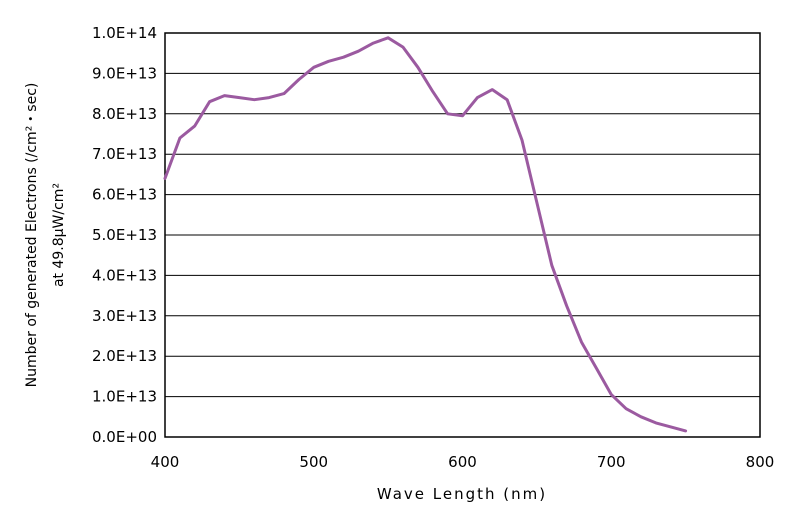 This screenshot has width=800, height=519. What do you see at coordinates (462, 494) in the screenshot?
I see `x-axis-title: Wave Length (nm)` at bounding box center [462, 494].